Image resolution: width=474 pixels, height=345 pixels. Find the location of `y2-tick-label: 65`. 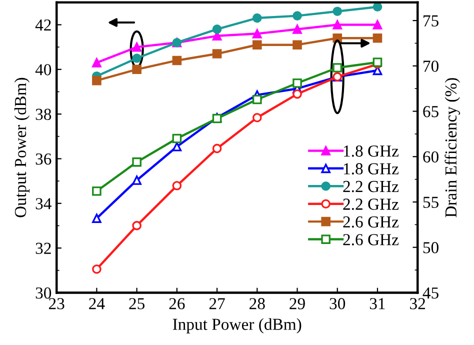

y2-tick-label: 65 is located at coordinates (430, 112).